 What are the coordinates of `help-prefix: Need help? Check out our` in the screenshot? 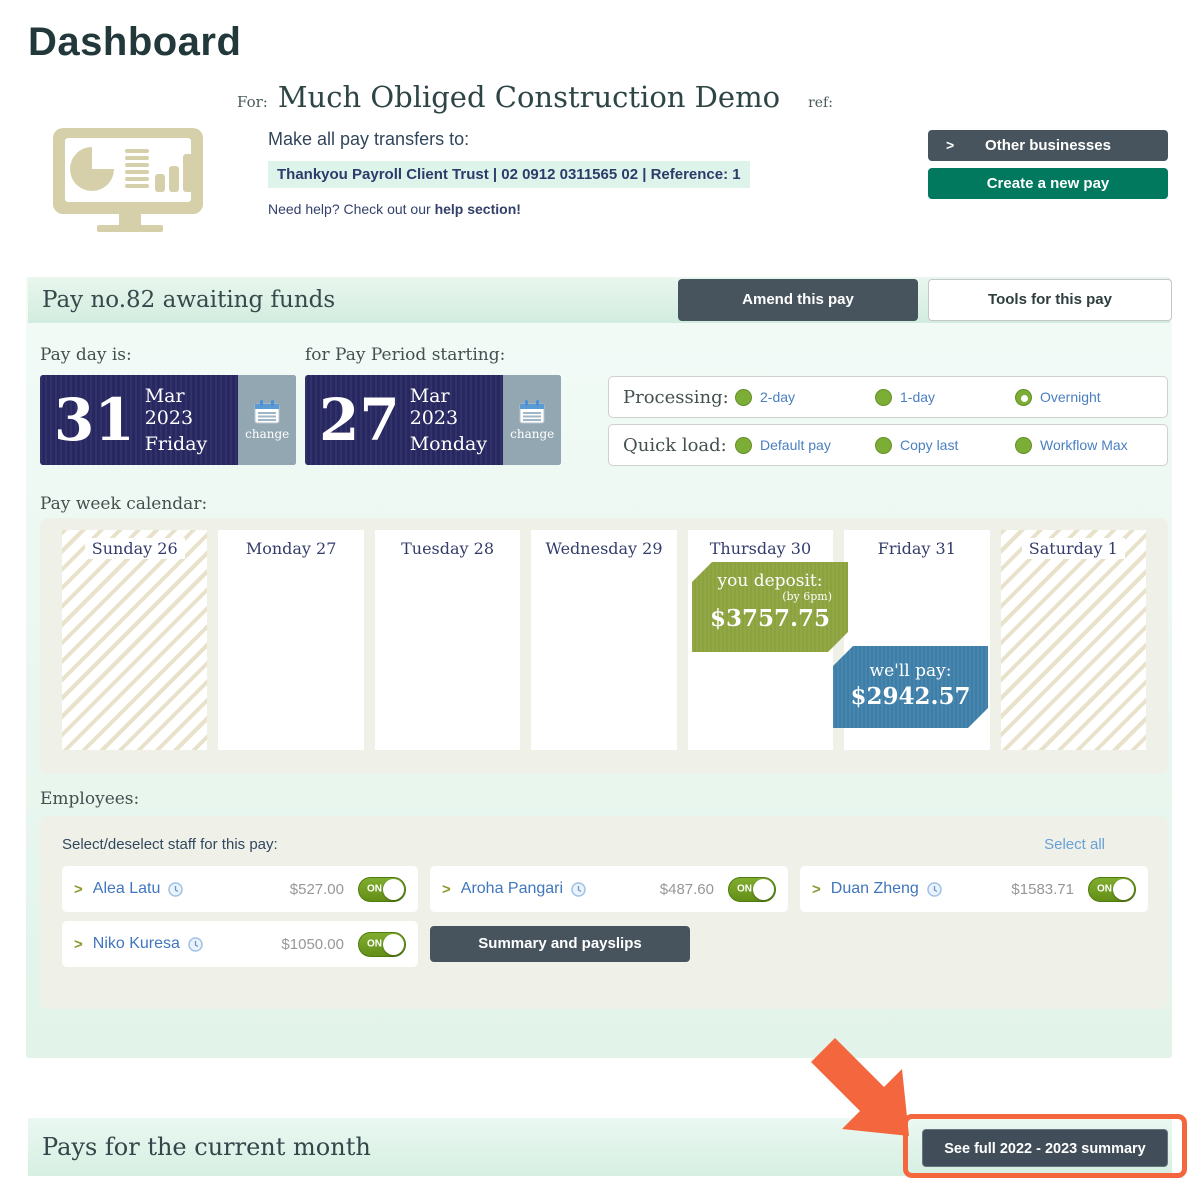 It's located at (351, 209).